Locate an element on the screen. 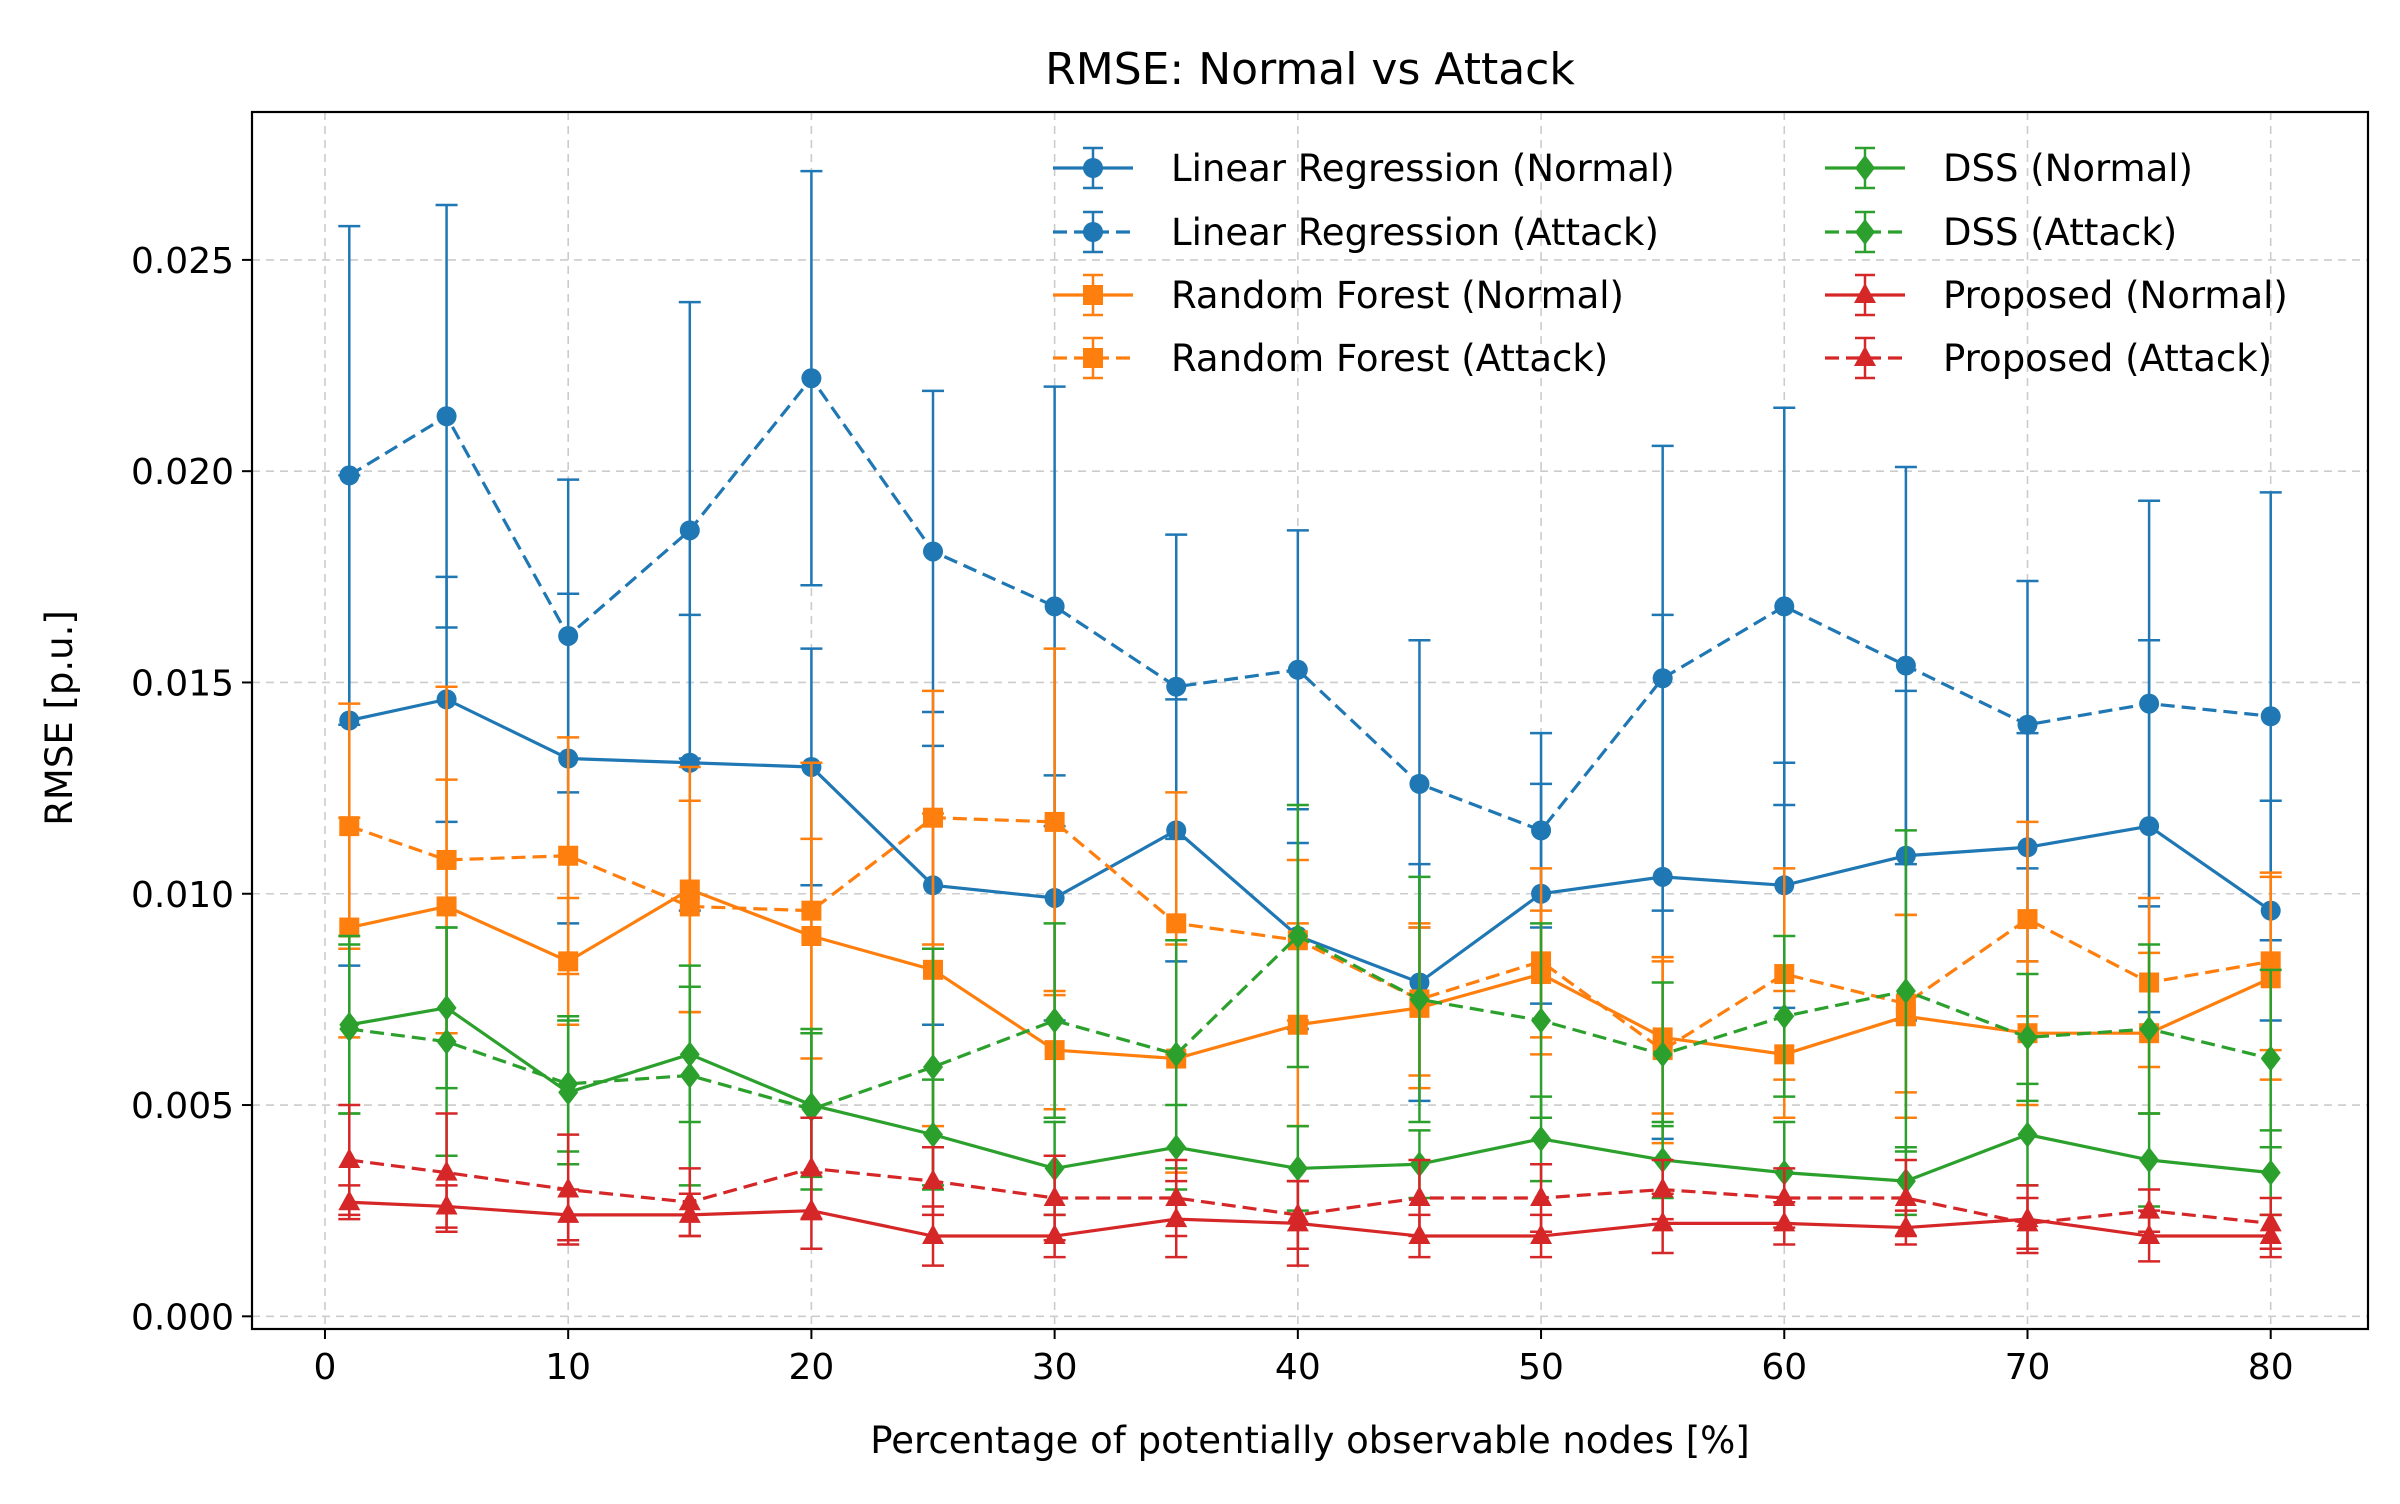 This screenshot has height=1504, width=2400. y-tick-label: 0.020 is located at coordinates (182, 472).